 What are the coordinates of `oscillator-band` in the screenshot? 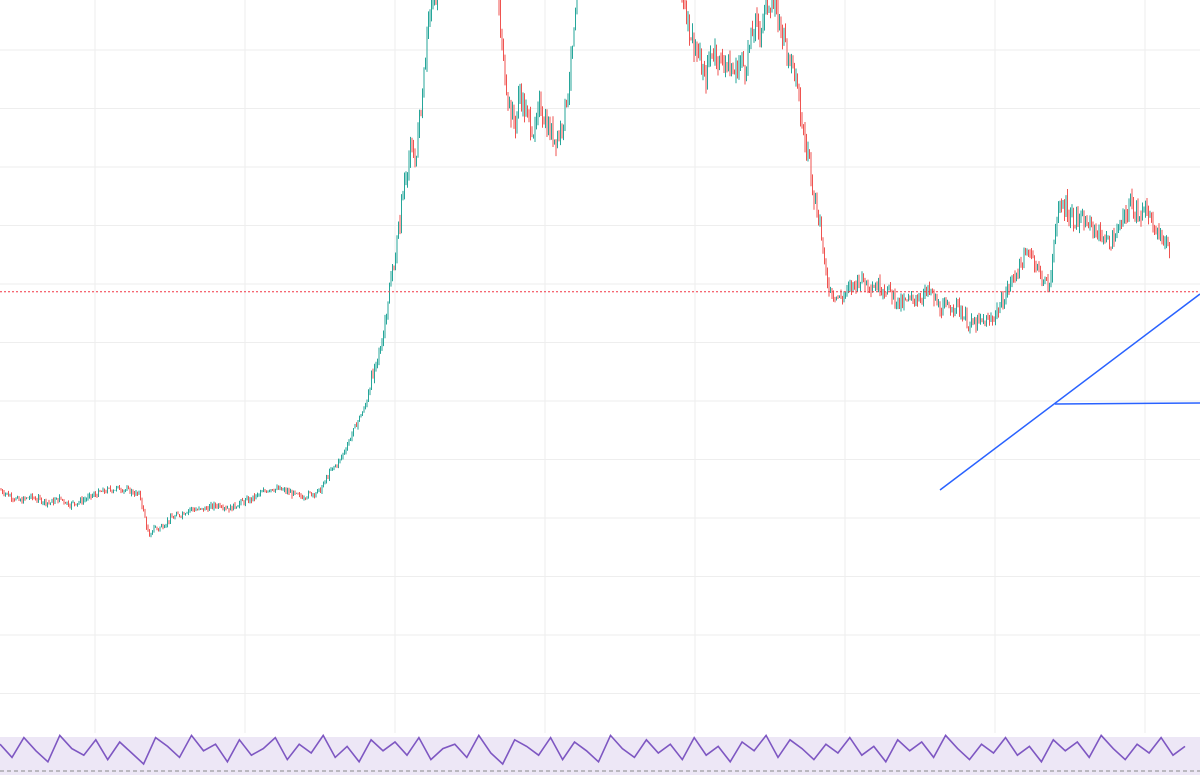 It's located at (600, 756).